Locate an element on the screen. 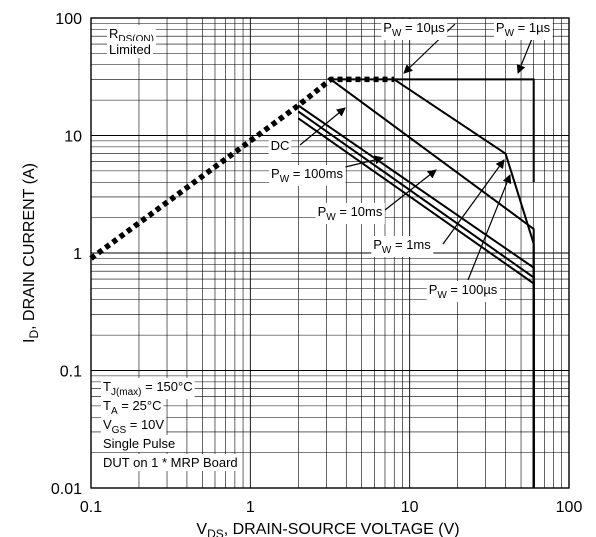 Image resolution: width=596 pixels, height=537 pixels. y-tick-label: 10 is located at coordinates (73, 137).